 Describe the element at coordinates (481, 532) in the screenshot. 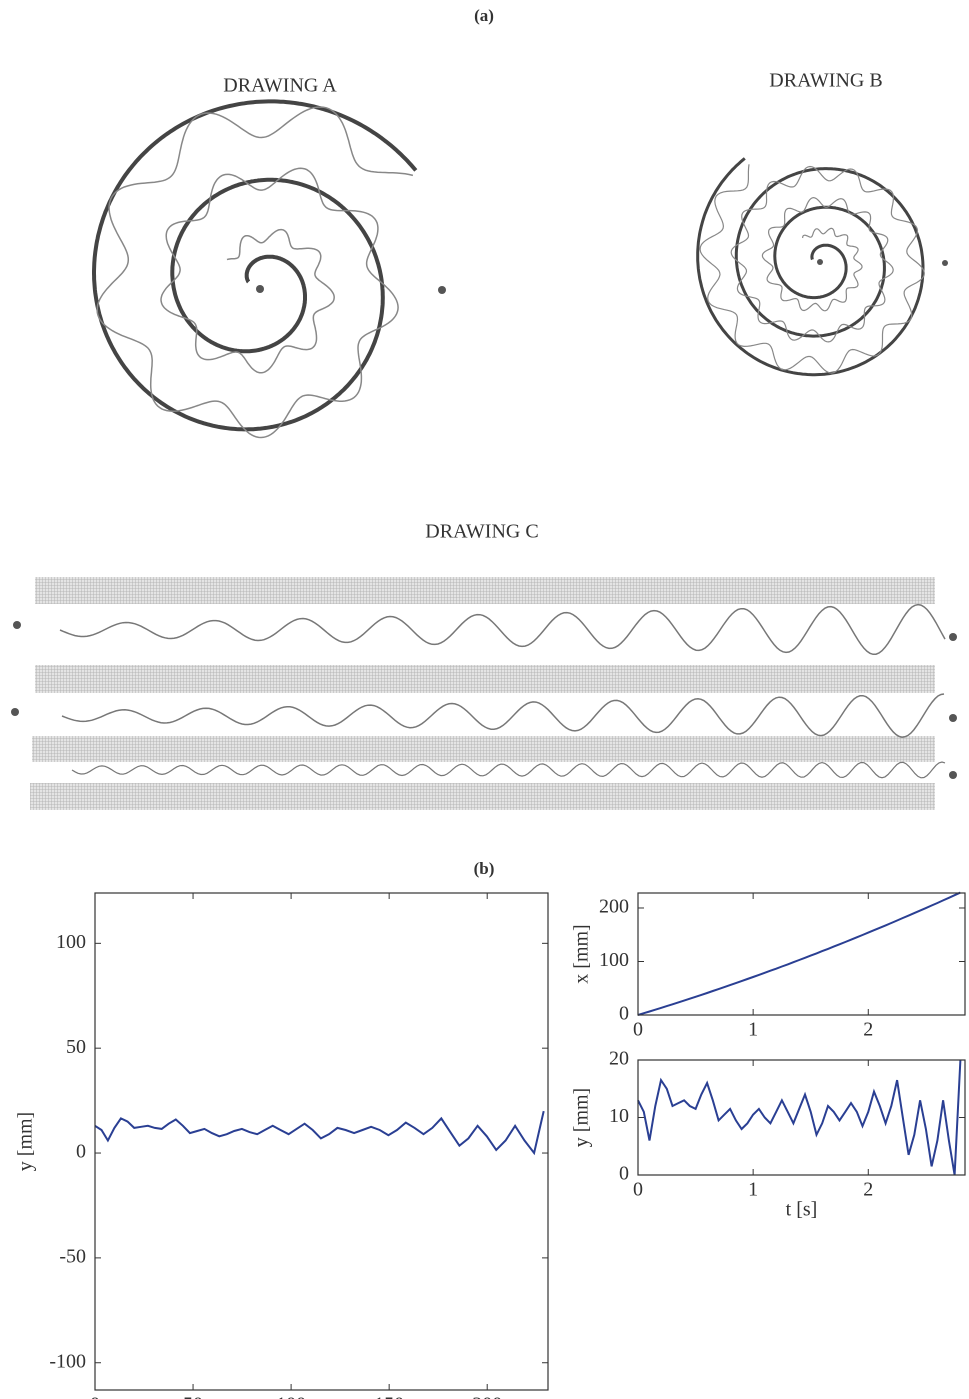

I see `drawing-title: DRAWING C` at that location.